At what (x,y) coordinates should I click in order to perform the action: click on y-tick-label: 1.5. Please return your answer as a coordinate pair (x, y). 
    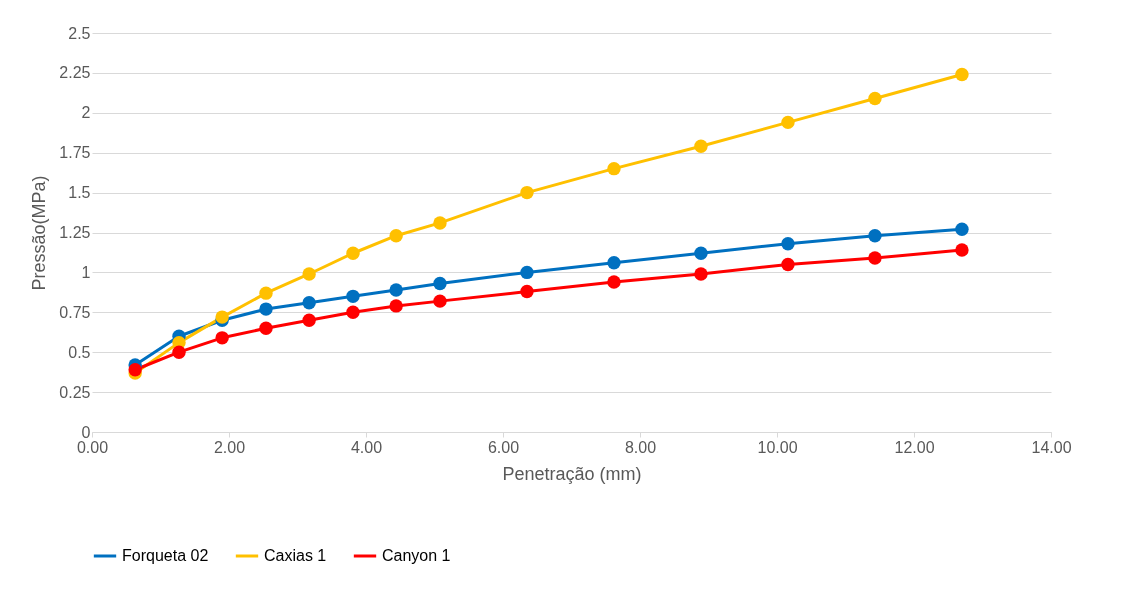
    Looking at the image, I should click on (79, 193).